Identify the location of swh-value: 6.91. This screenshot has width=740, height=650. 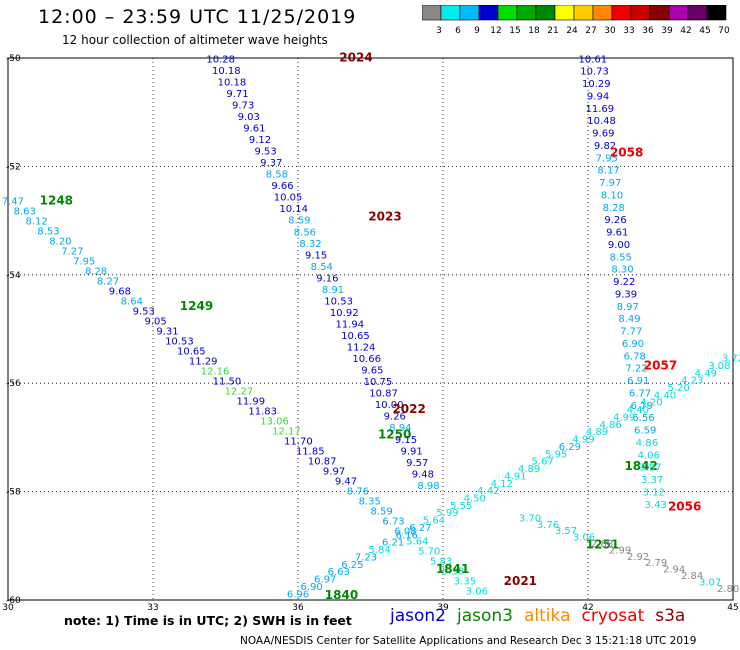
(638, 381).